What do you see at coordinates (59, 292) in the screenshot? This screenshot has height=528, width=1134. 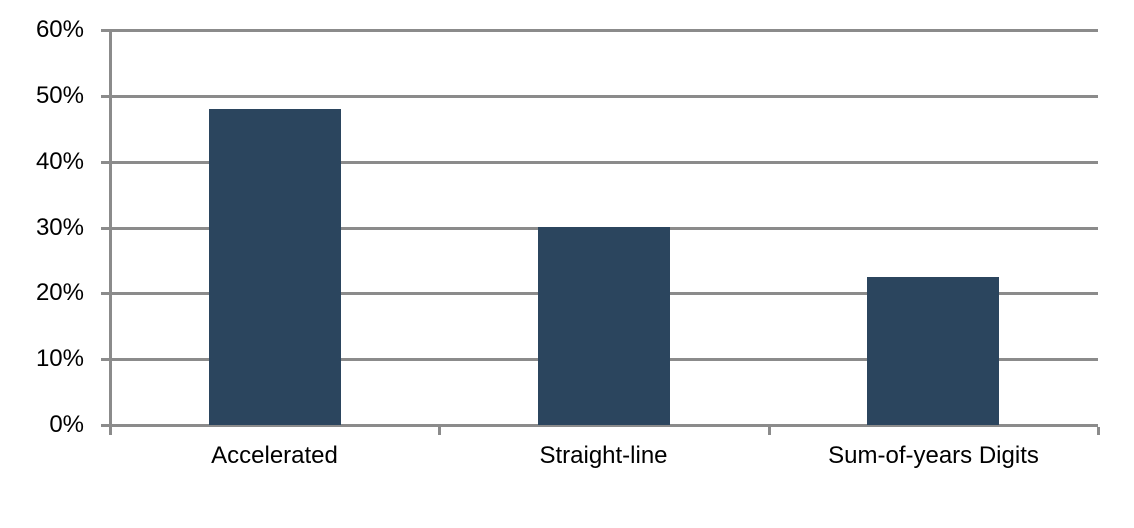 I see `y-axis-tick-label: 20%` at bounding box center [59, 292].